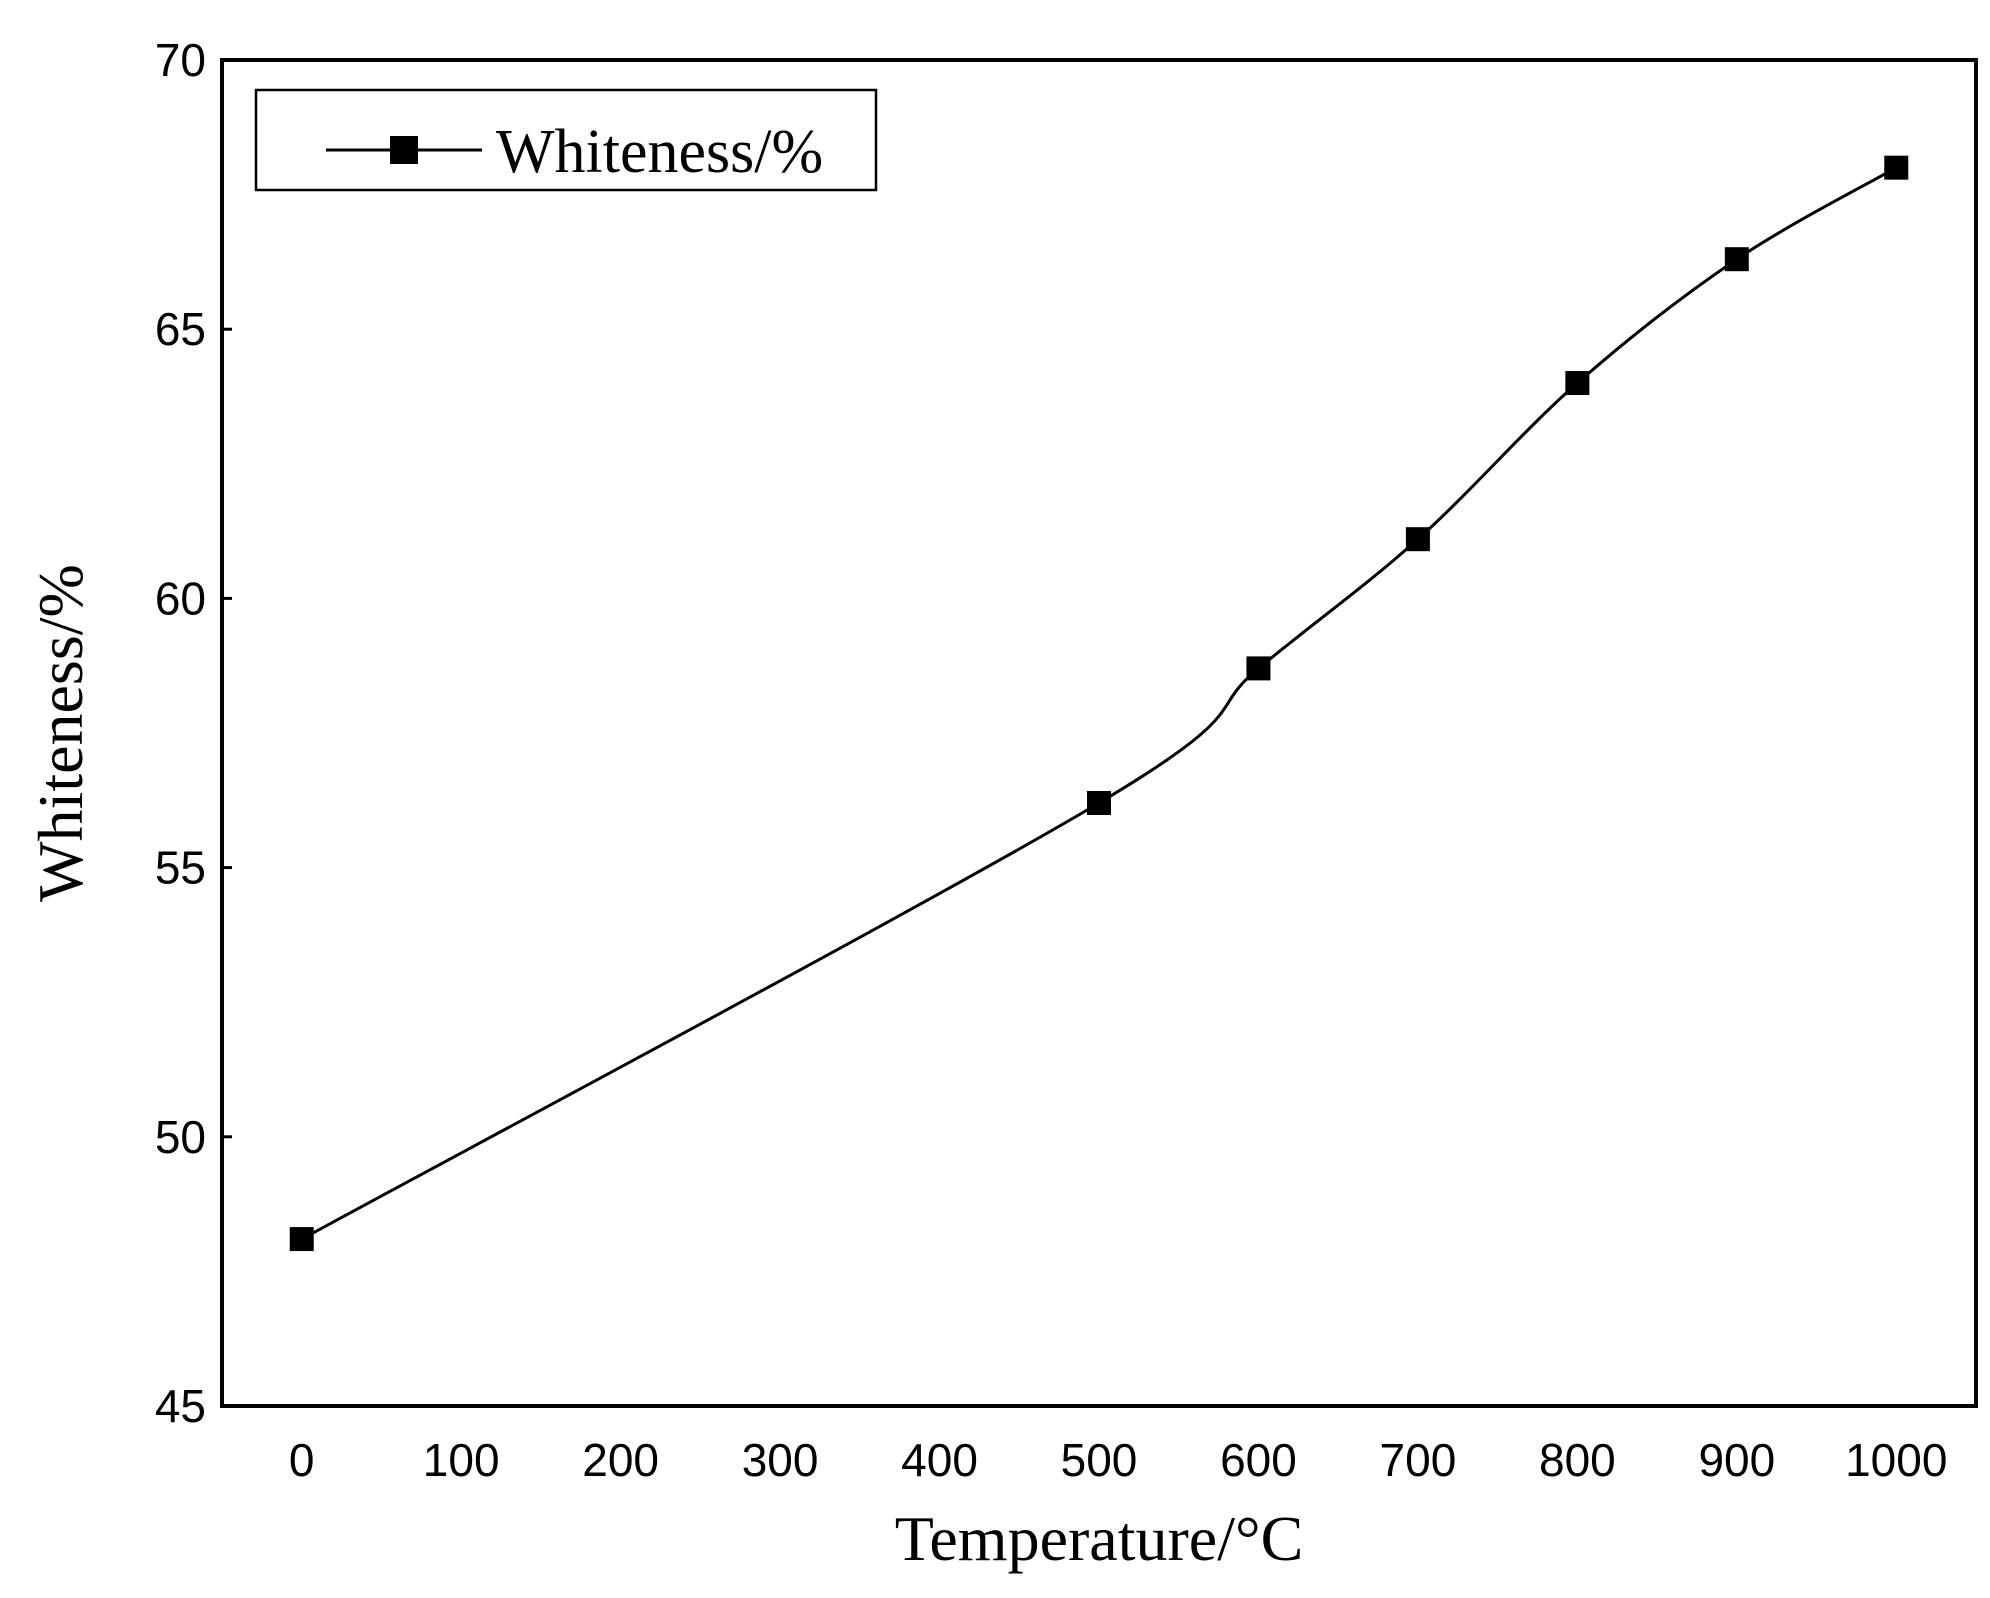 Image resolution: width=1990 pixels, height=1598 pixels. I want to click on x-tick-label: 500, so click(1099, 1460).